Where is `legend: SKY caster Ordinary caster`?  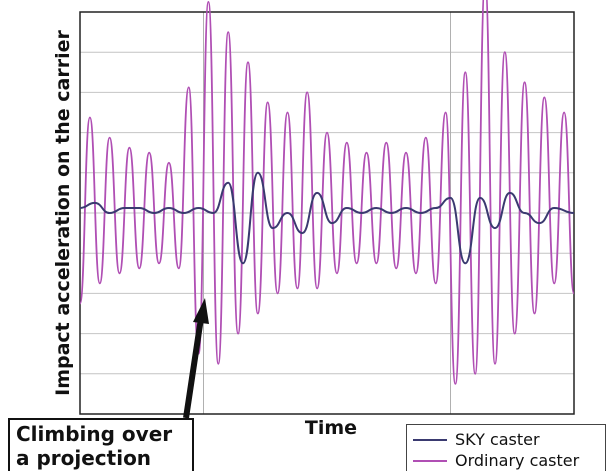
legend: SKY caster Ordinary caster is located at coordinates (506, 447).